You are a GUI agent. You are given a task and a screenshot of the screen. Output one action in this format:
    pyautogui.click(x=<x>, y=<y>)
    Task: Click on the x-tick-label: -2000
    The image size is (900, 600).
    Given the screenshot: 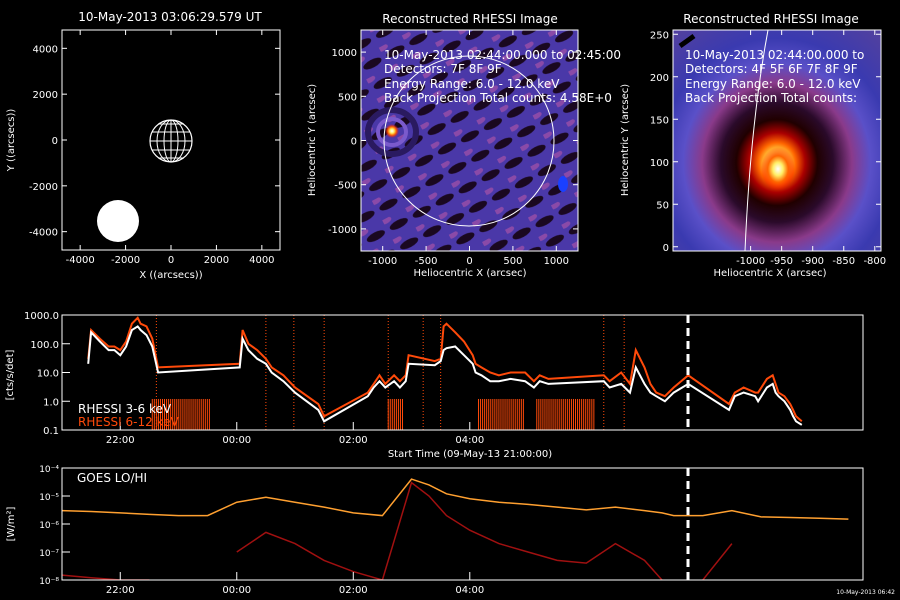 What is the action you would take?
    pyautogui.click(x=125, y=260)
    